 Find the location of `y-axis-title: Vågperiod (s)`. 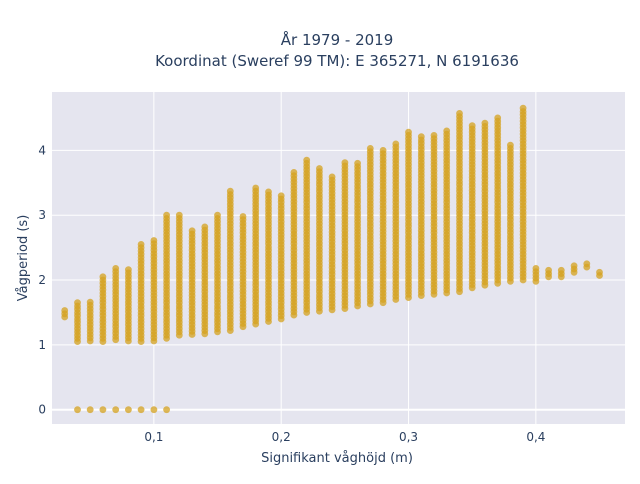

y-axis-title: Vågperiod (s) is located at coordinates (23, 258).